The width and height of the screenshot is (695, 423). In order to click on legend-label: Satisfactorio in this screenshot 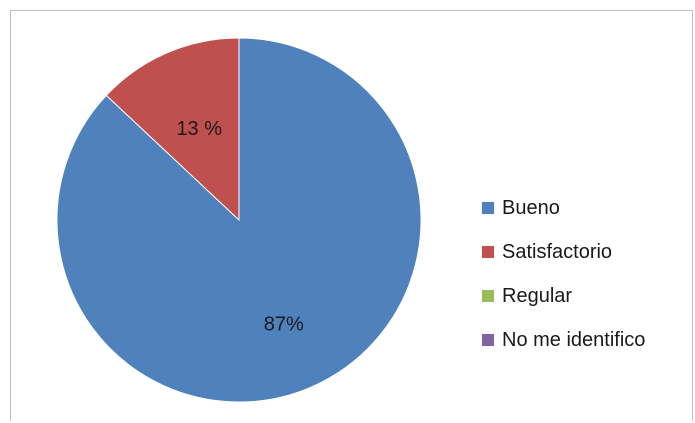, I will do `click(557, 252)`.